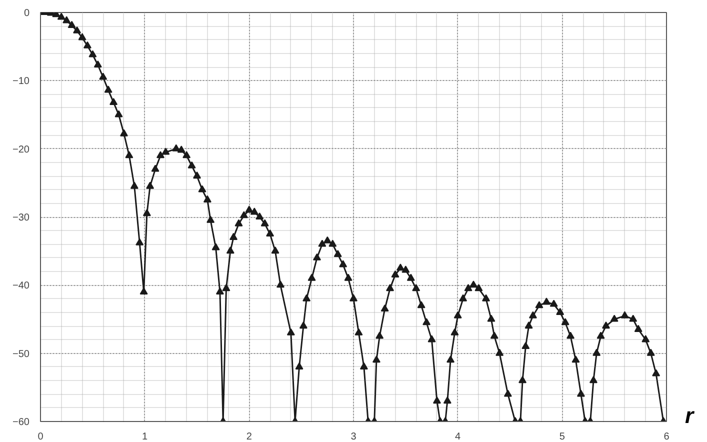 The height and width of the screenshot is (442, 707). I want to click on y-tick-label: −50, so click(21, 354).